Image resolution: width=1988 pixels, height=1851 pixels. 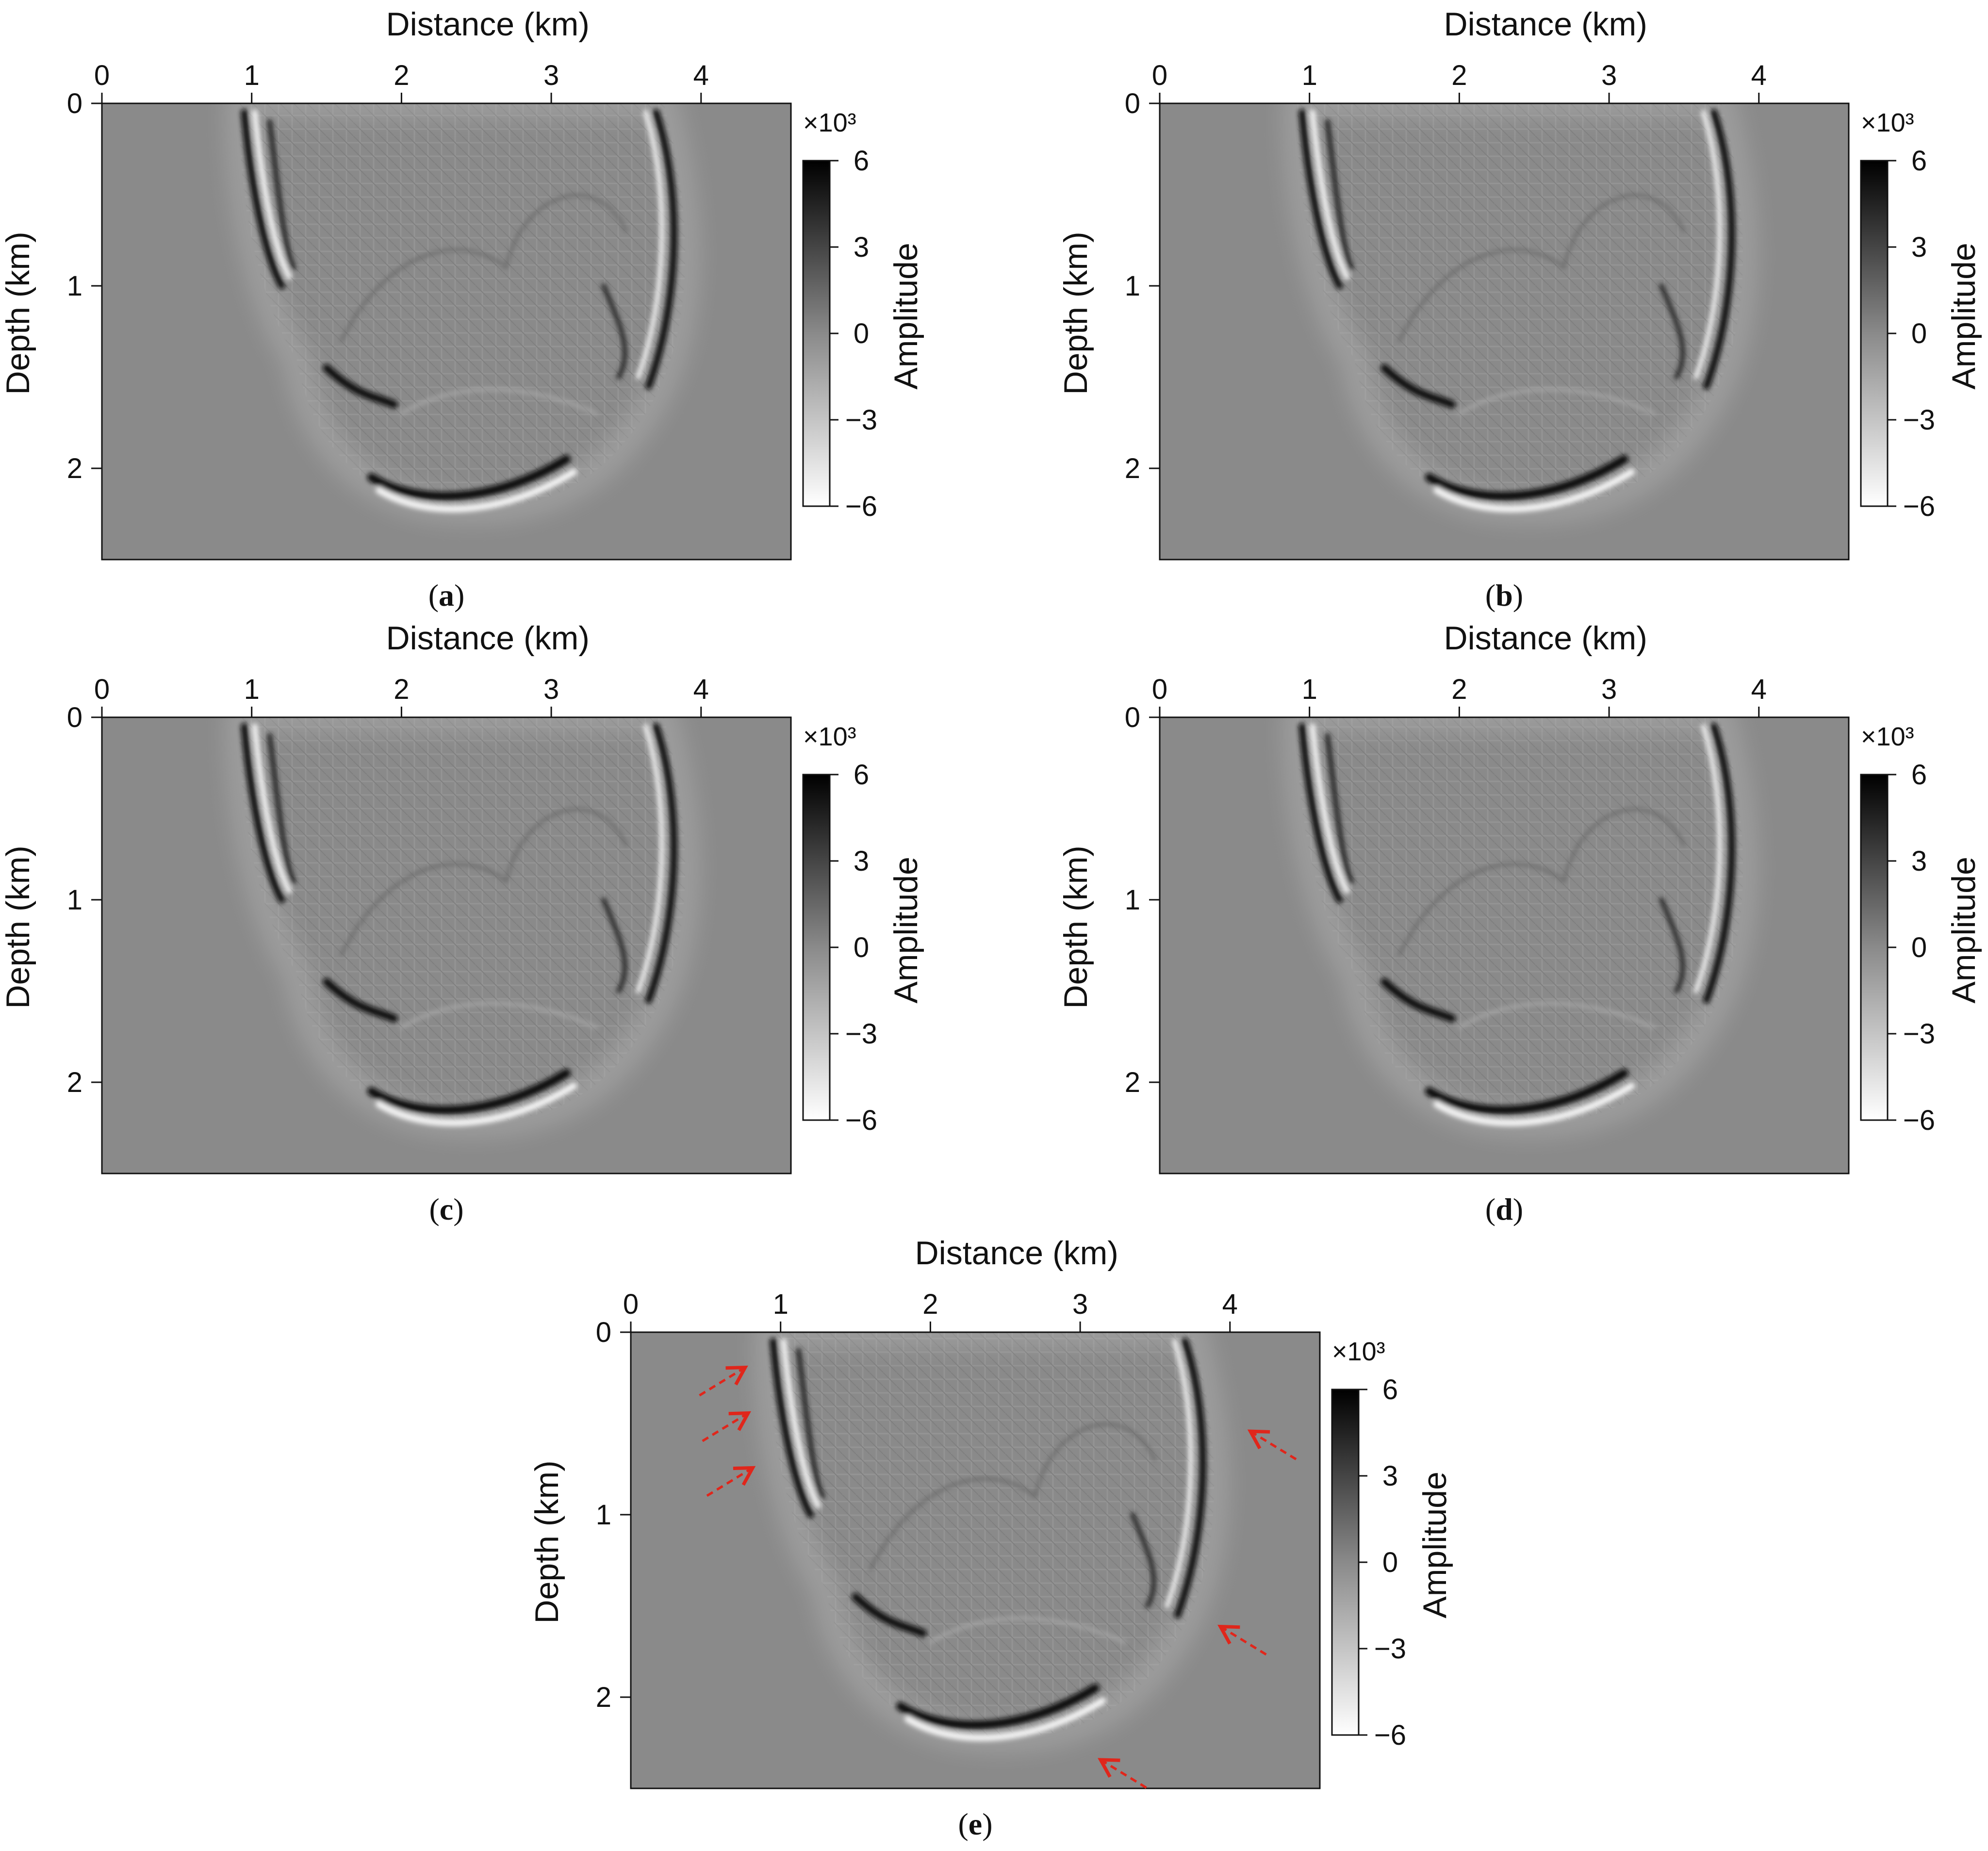 I want to click on reflections, so click(x=459, y=924).